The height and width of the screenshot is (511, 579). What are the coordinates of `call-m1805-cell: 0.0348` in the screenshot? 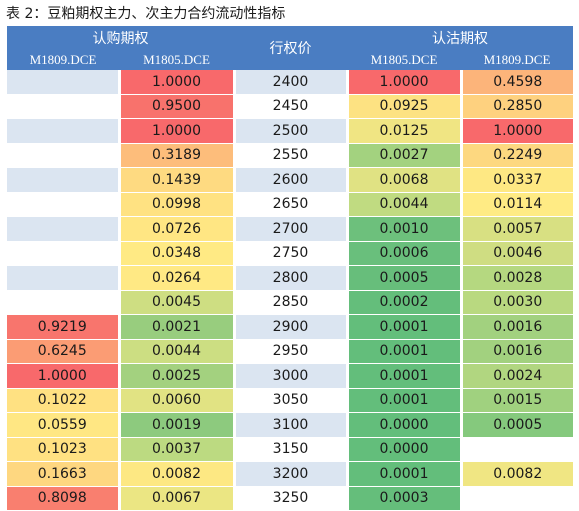 It's located at (177, 253).